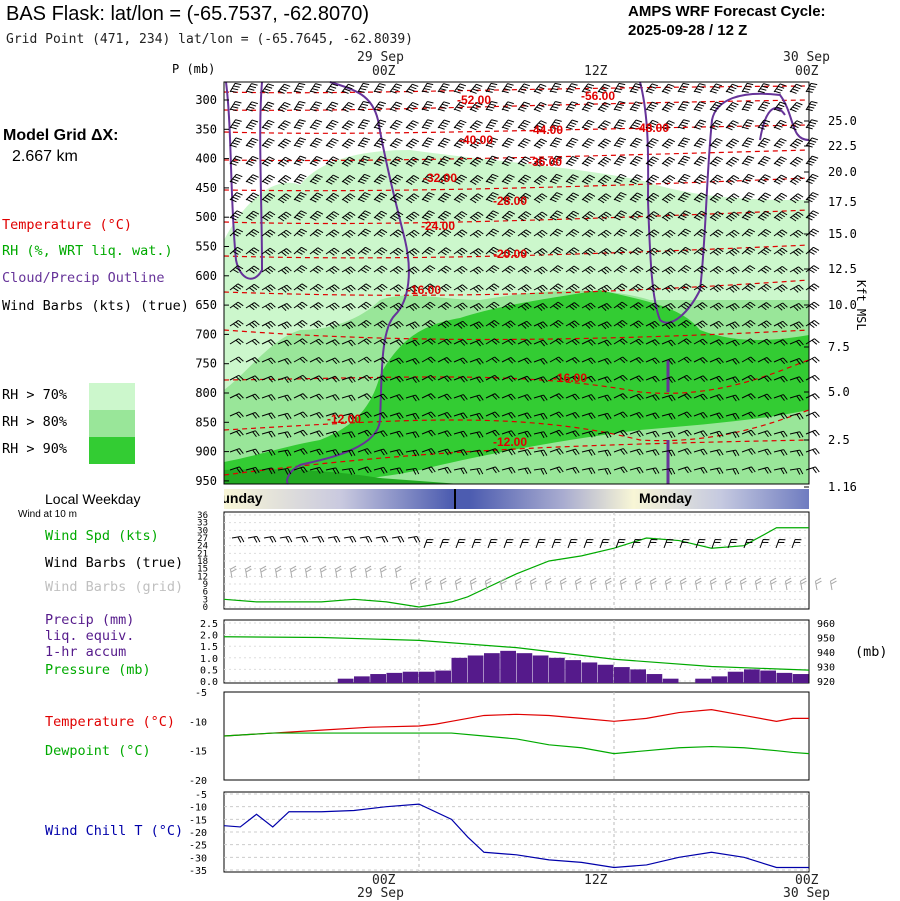  I want to click on kft-tick-label: 7.5, so click(839, 347).